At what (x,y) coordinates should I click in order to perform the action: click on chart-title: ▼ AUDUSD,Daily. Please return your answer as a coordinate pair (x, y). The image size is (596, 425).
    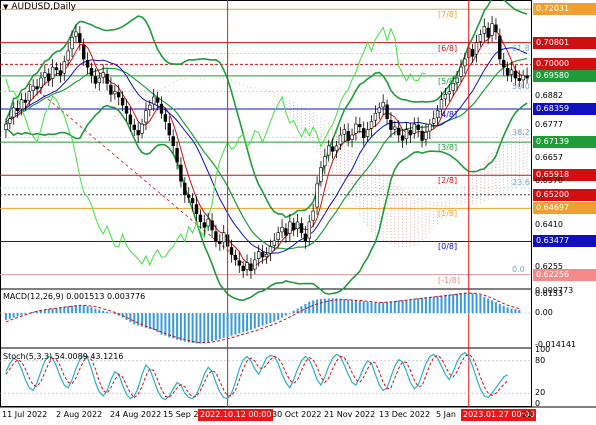
    Looking at the image, I should click on (39, 7).